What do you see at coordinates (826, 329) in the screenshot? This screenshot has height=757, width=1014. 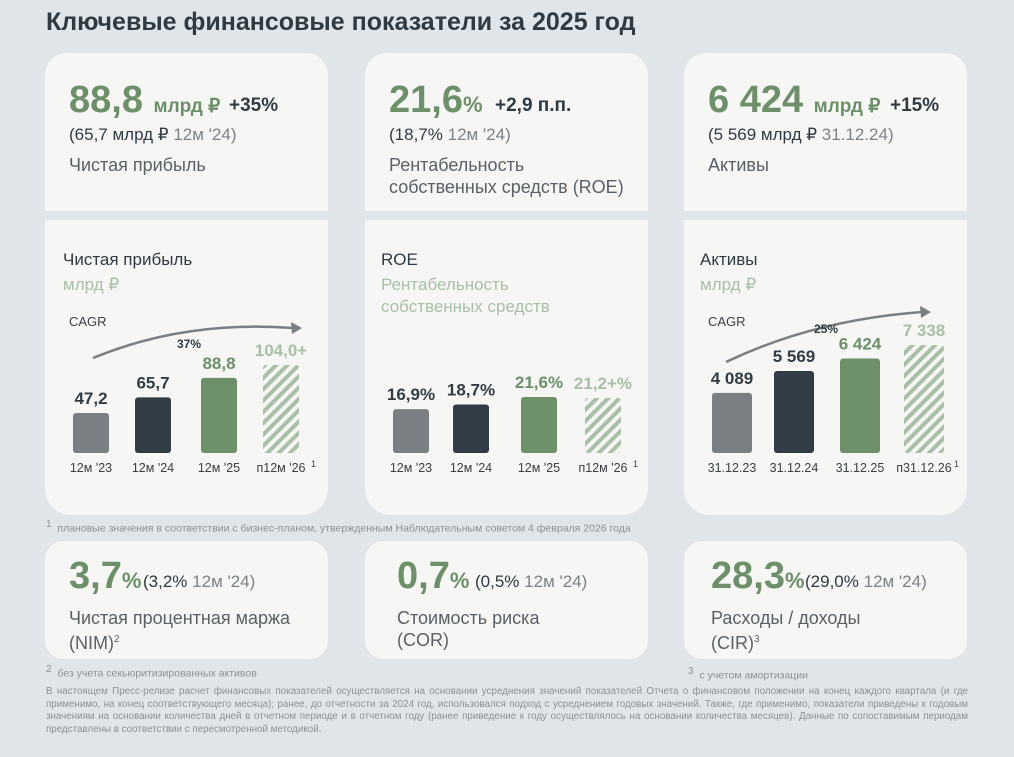 I see `cagr-value: 25%` at bounding box center [826, 329].